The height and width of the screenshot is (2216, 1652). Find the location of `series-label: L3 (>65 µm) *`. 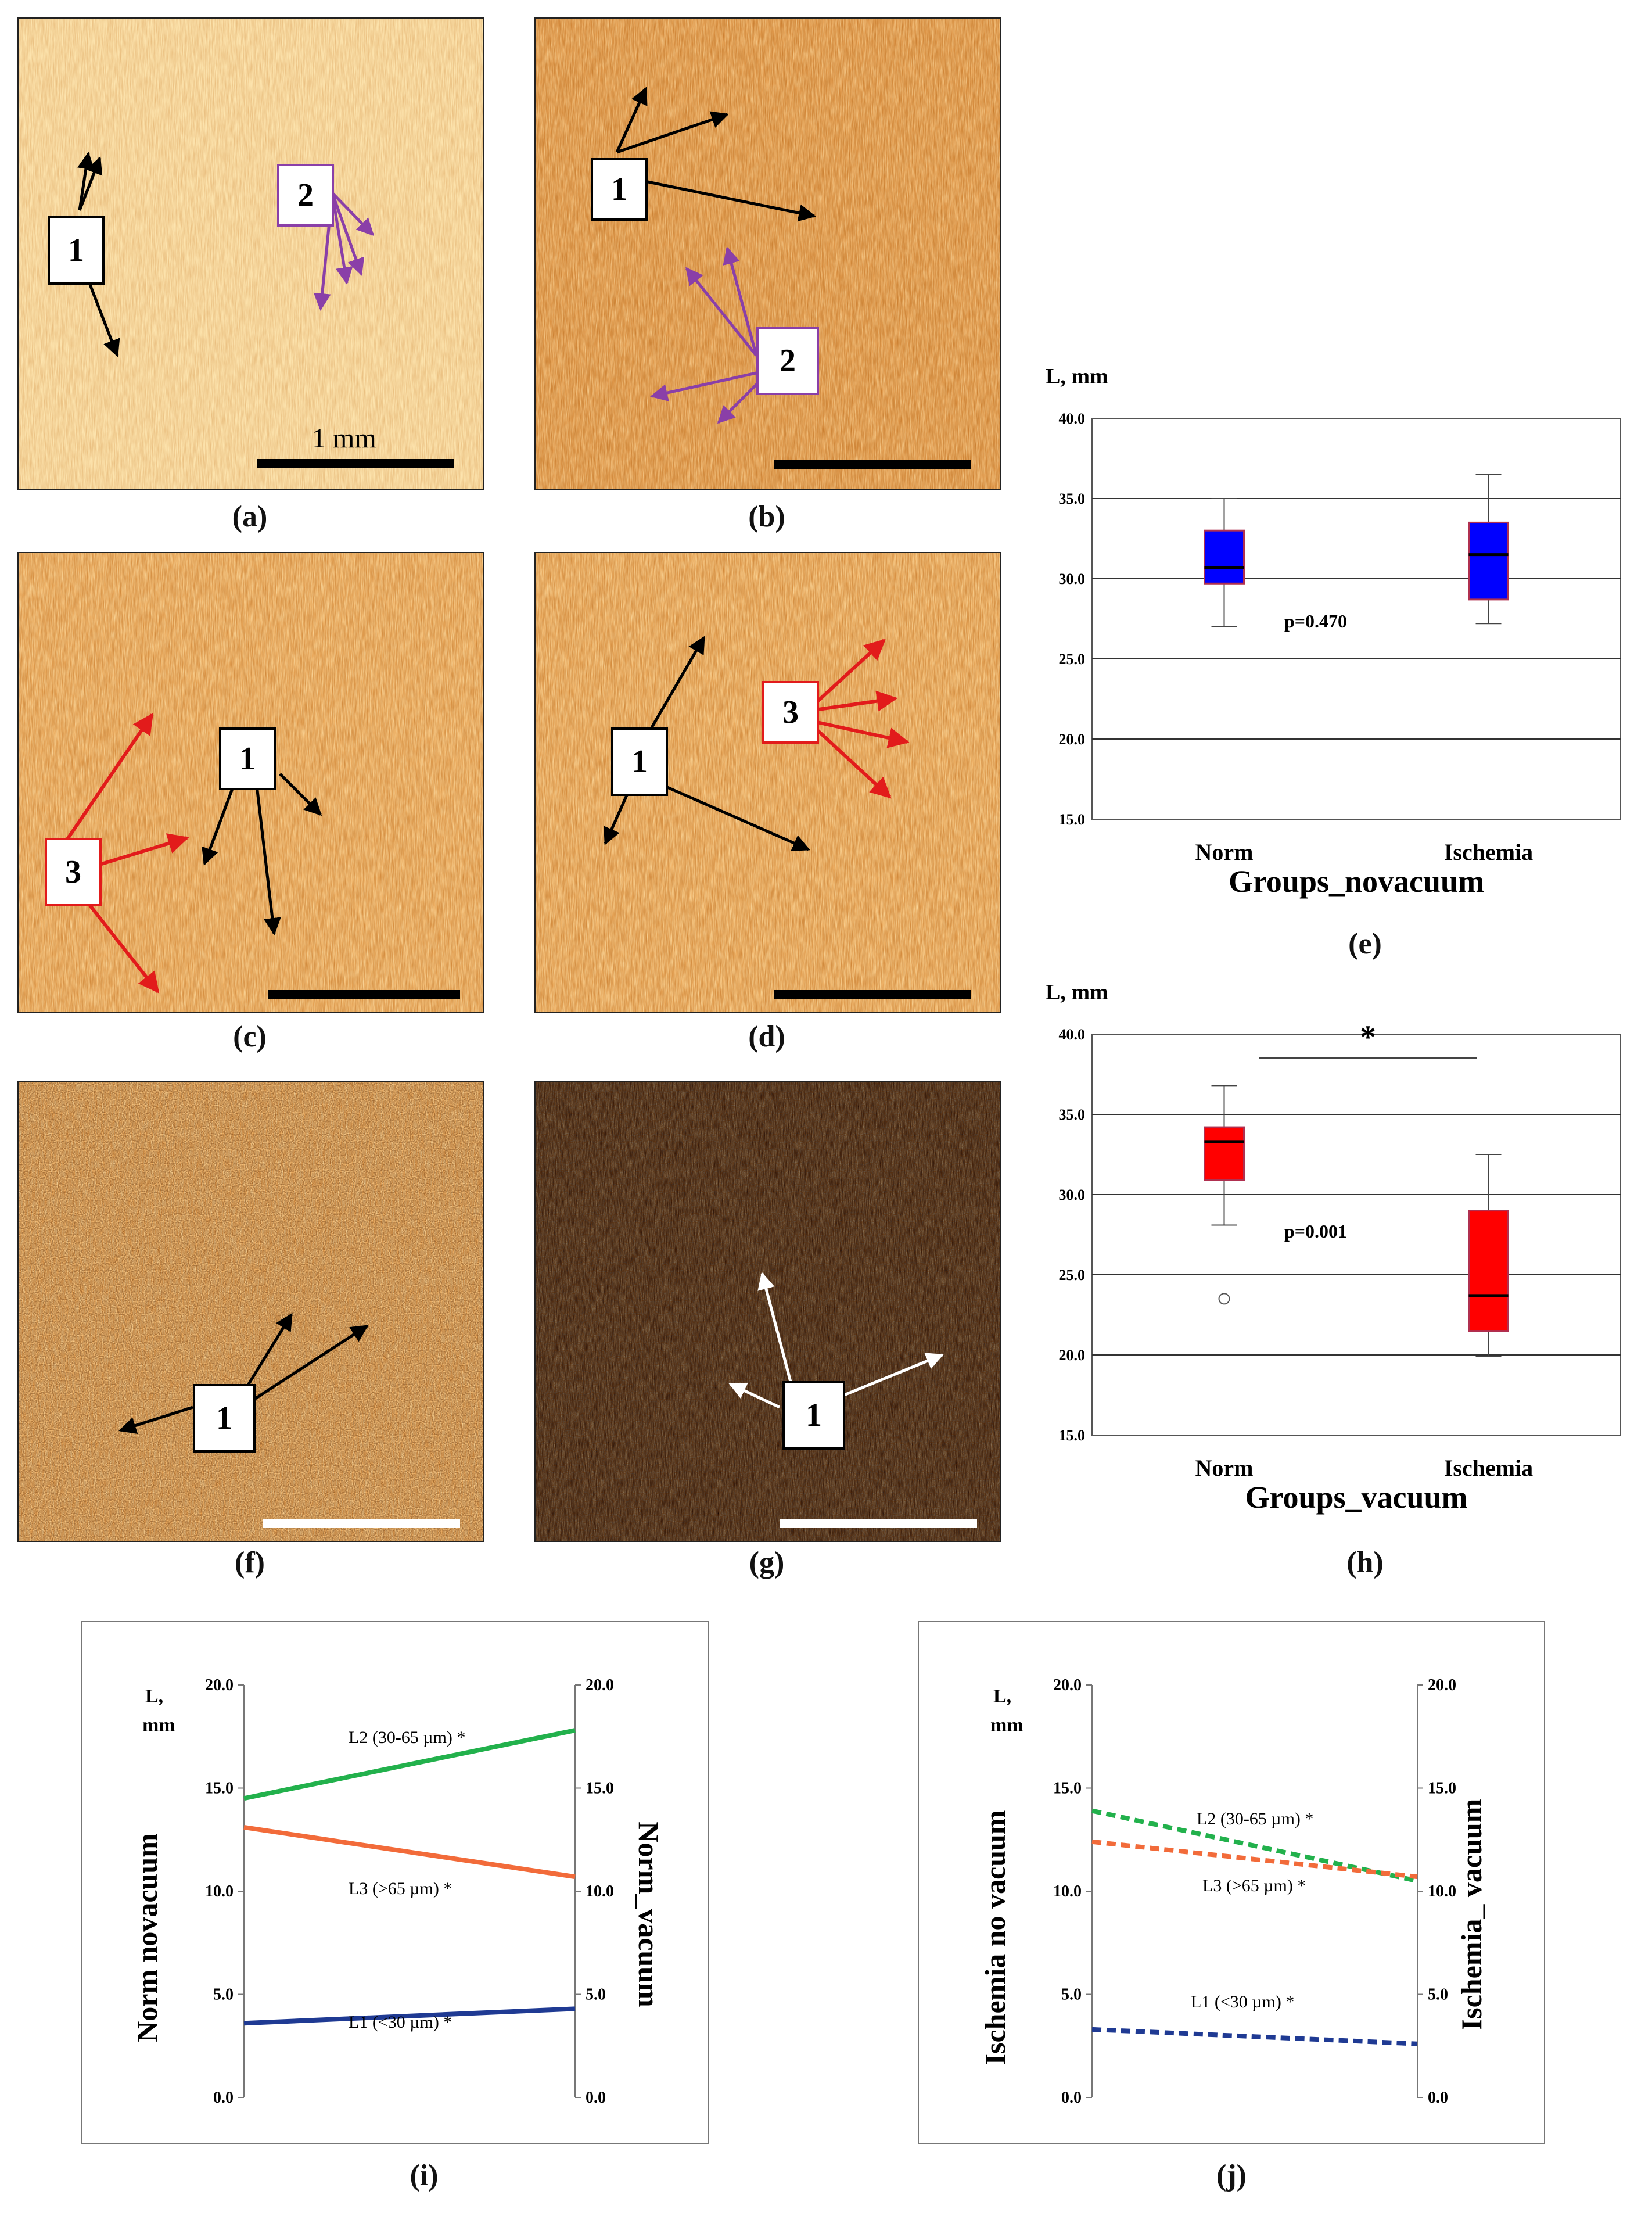

series-label: L3 (>65 µm) * is located at coordinates (400, 1888).